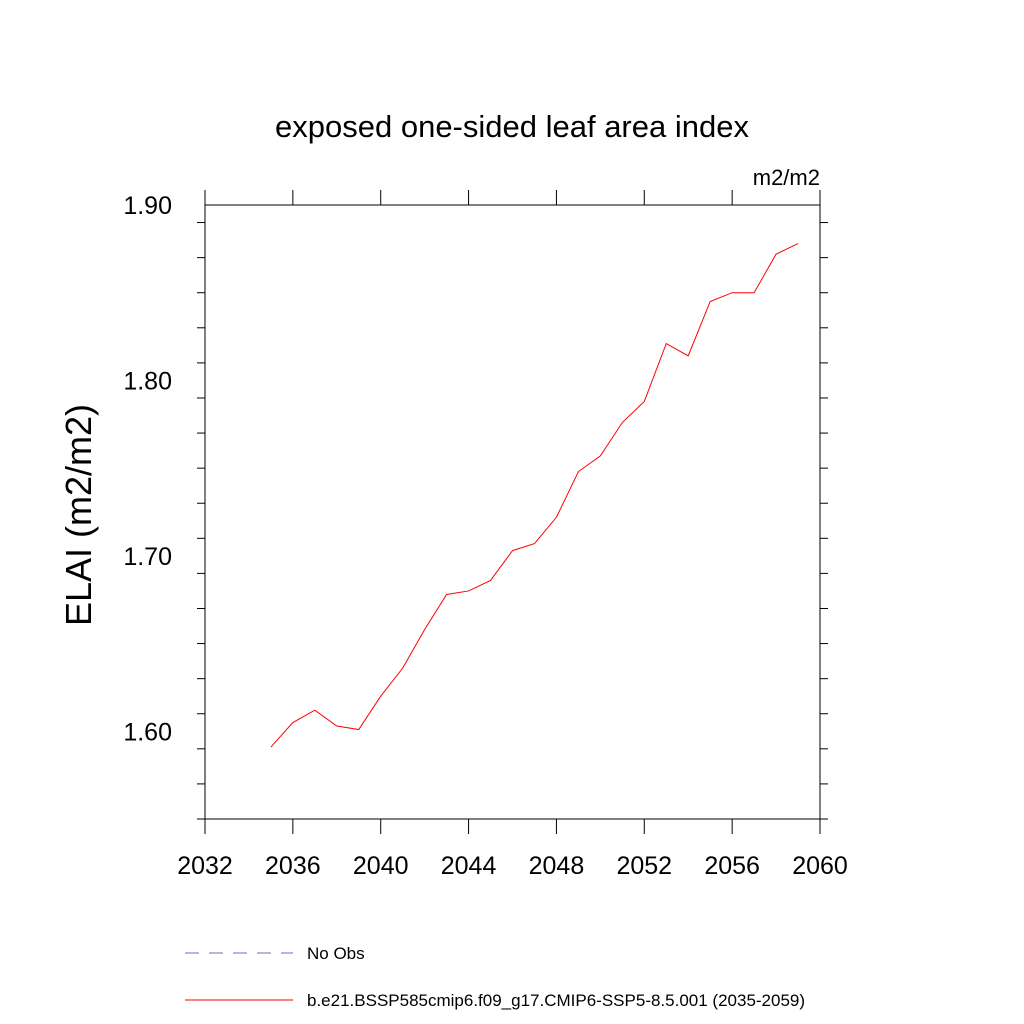  What do you see at coordinates (512, 866) in the screenshot?
I see `x-tick-labels: 2032 2036 2040 2044 2048 2052 2056 2060` at bounding box center [512, 866].